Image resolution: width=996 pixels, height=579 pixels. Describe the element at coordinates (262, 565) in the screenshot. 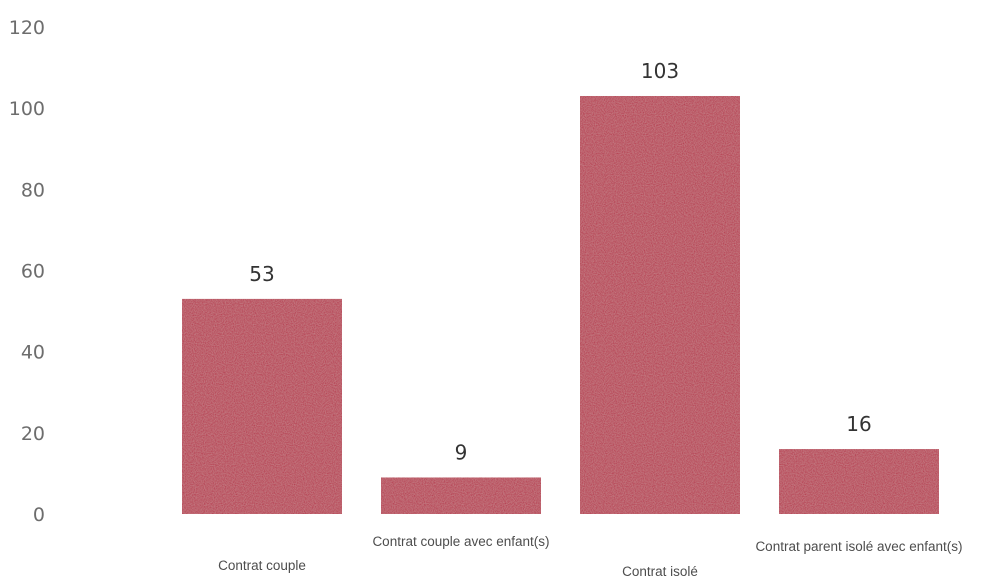

I see `category-label: Contrat couple` at that location.